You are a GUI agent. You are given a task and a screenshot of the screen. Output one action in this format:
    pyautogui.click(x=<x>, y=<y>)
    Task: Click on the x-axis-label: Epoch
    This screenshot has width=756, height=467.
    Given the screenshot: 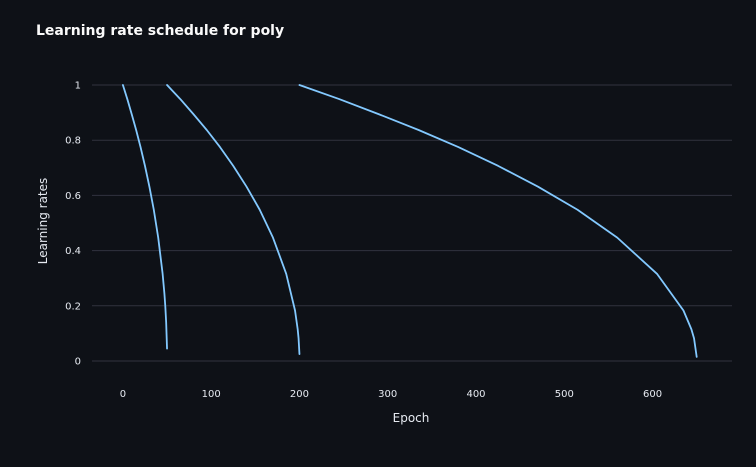 What is the action you would take?
    pyautogui.click(x=411, y=418)
    